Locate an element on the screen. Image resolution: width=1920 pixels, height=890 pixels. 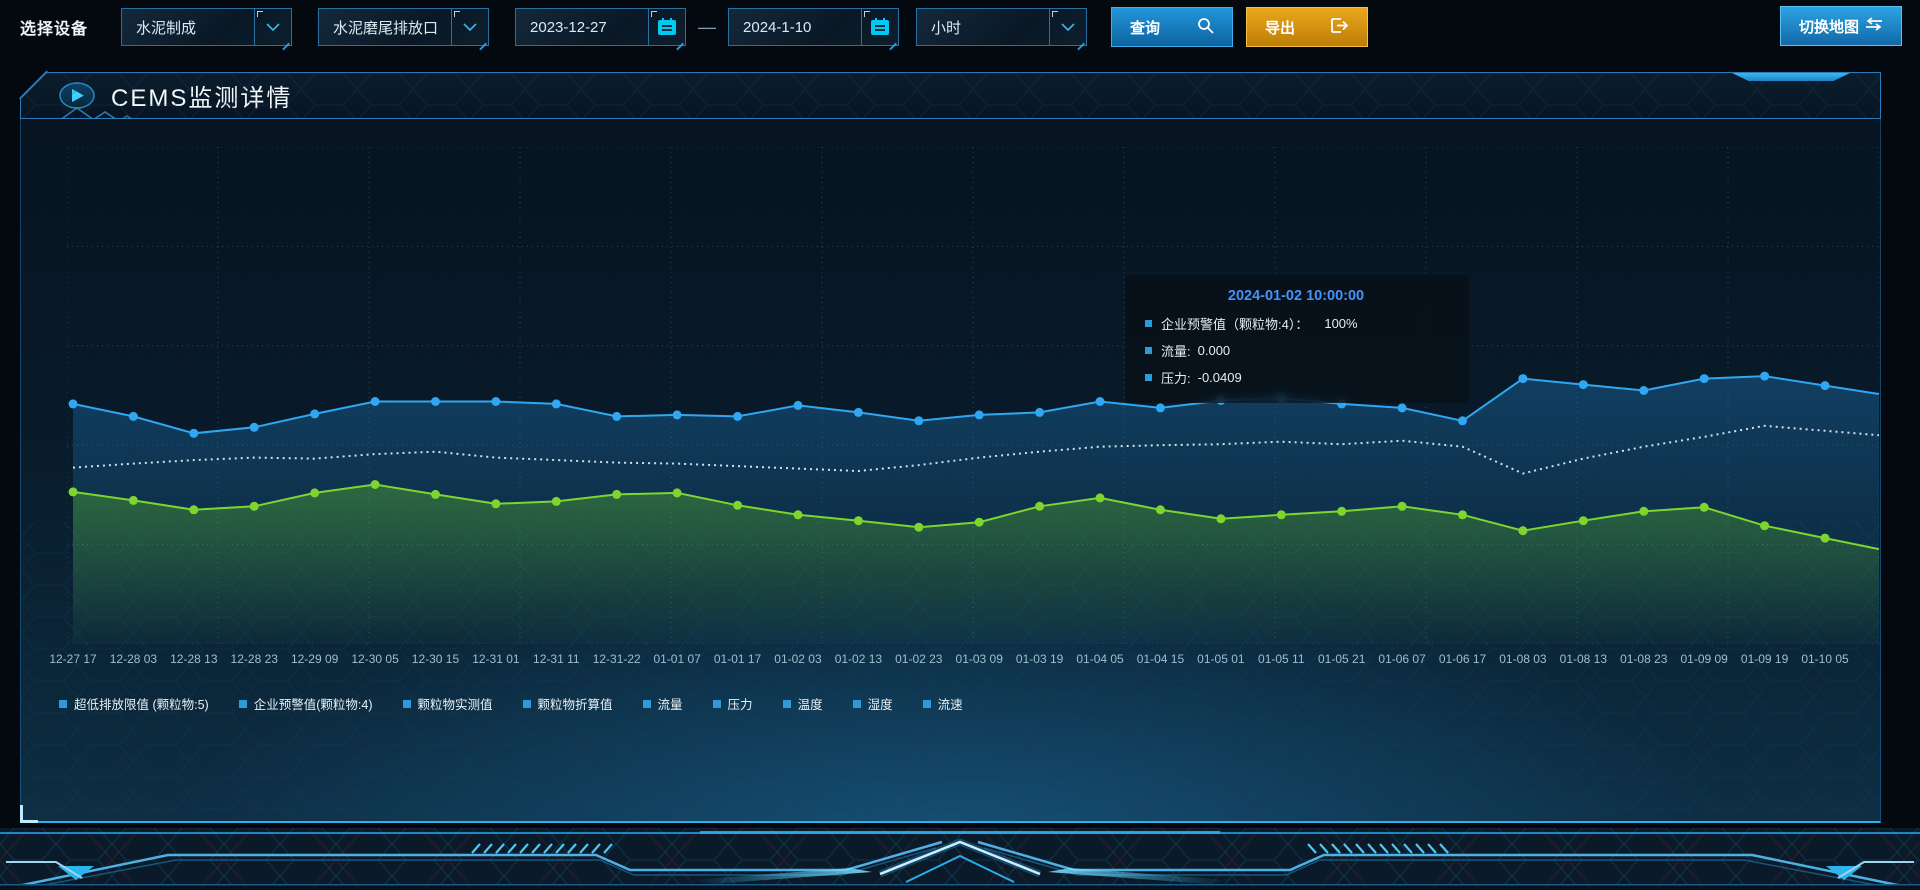
date-to-value: 2024-1-10 is located at coordinates (777, 27).